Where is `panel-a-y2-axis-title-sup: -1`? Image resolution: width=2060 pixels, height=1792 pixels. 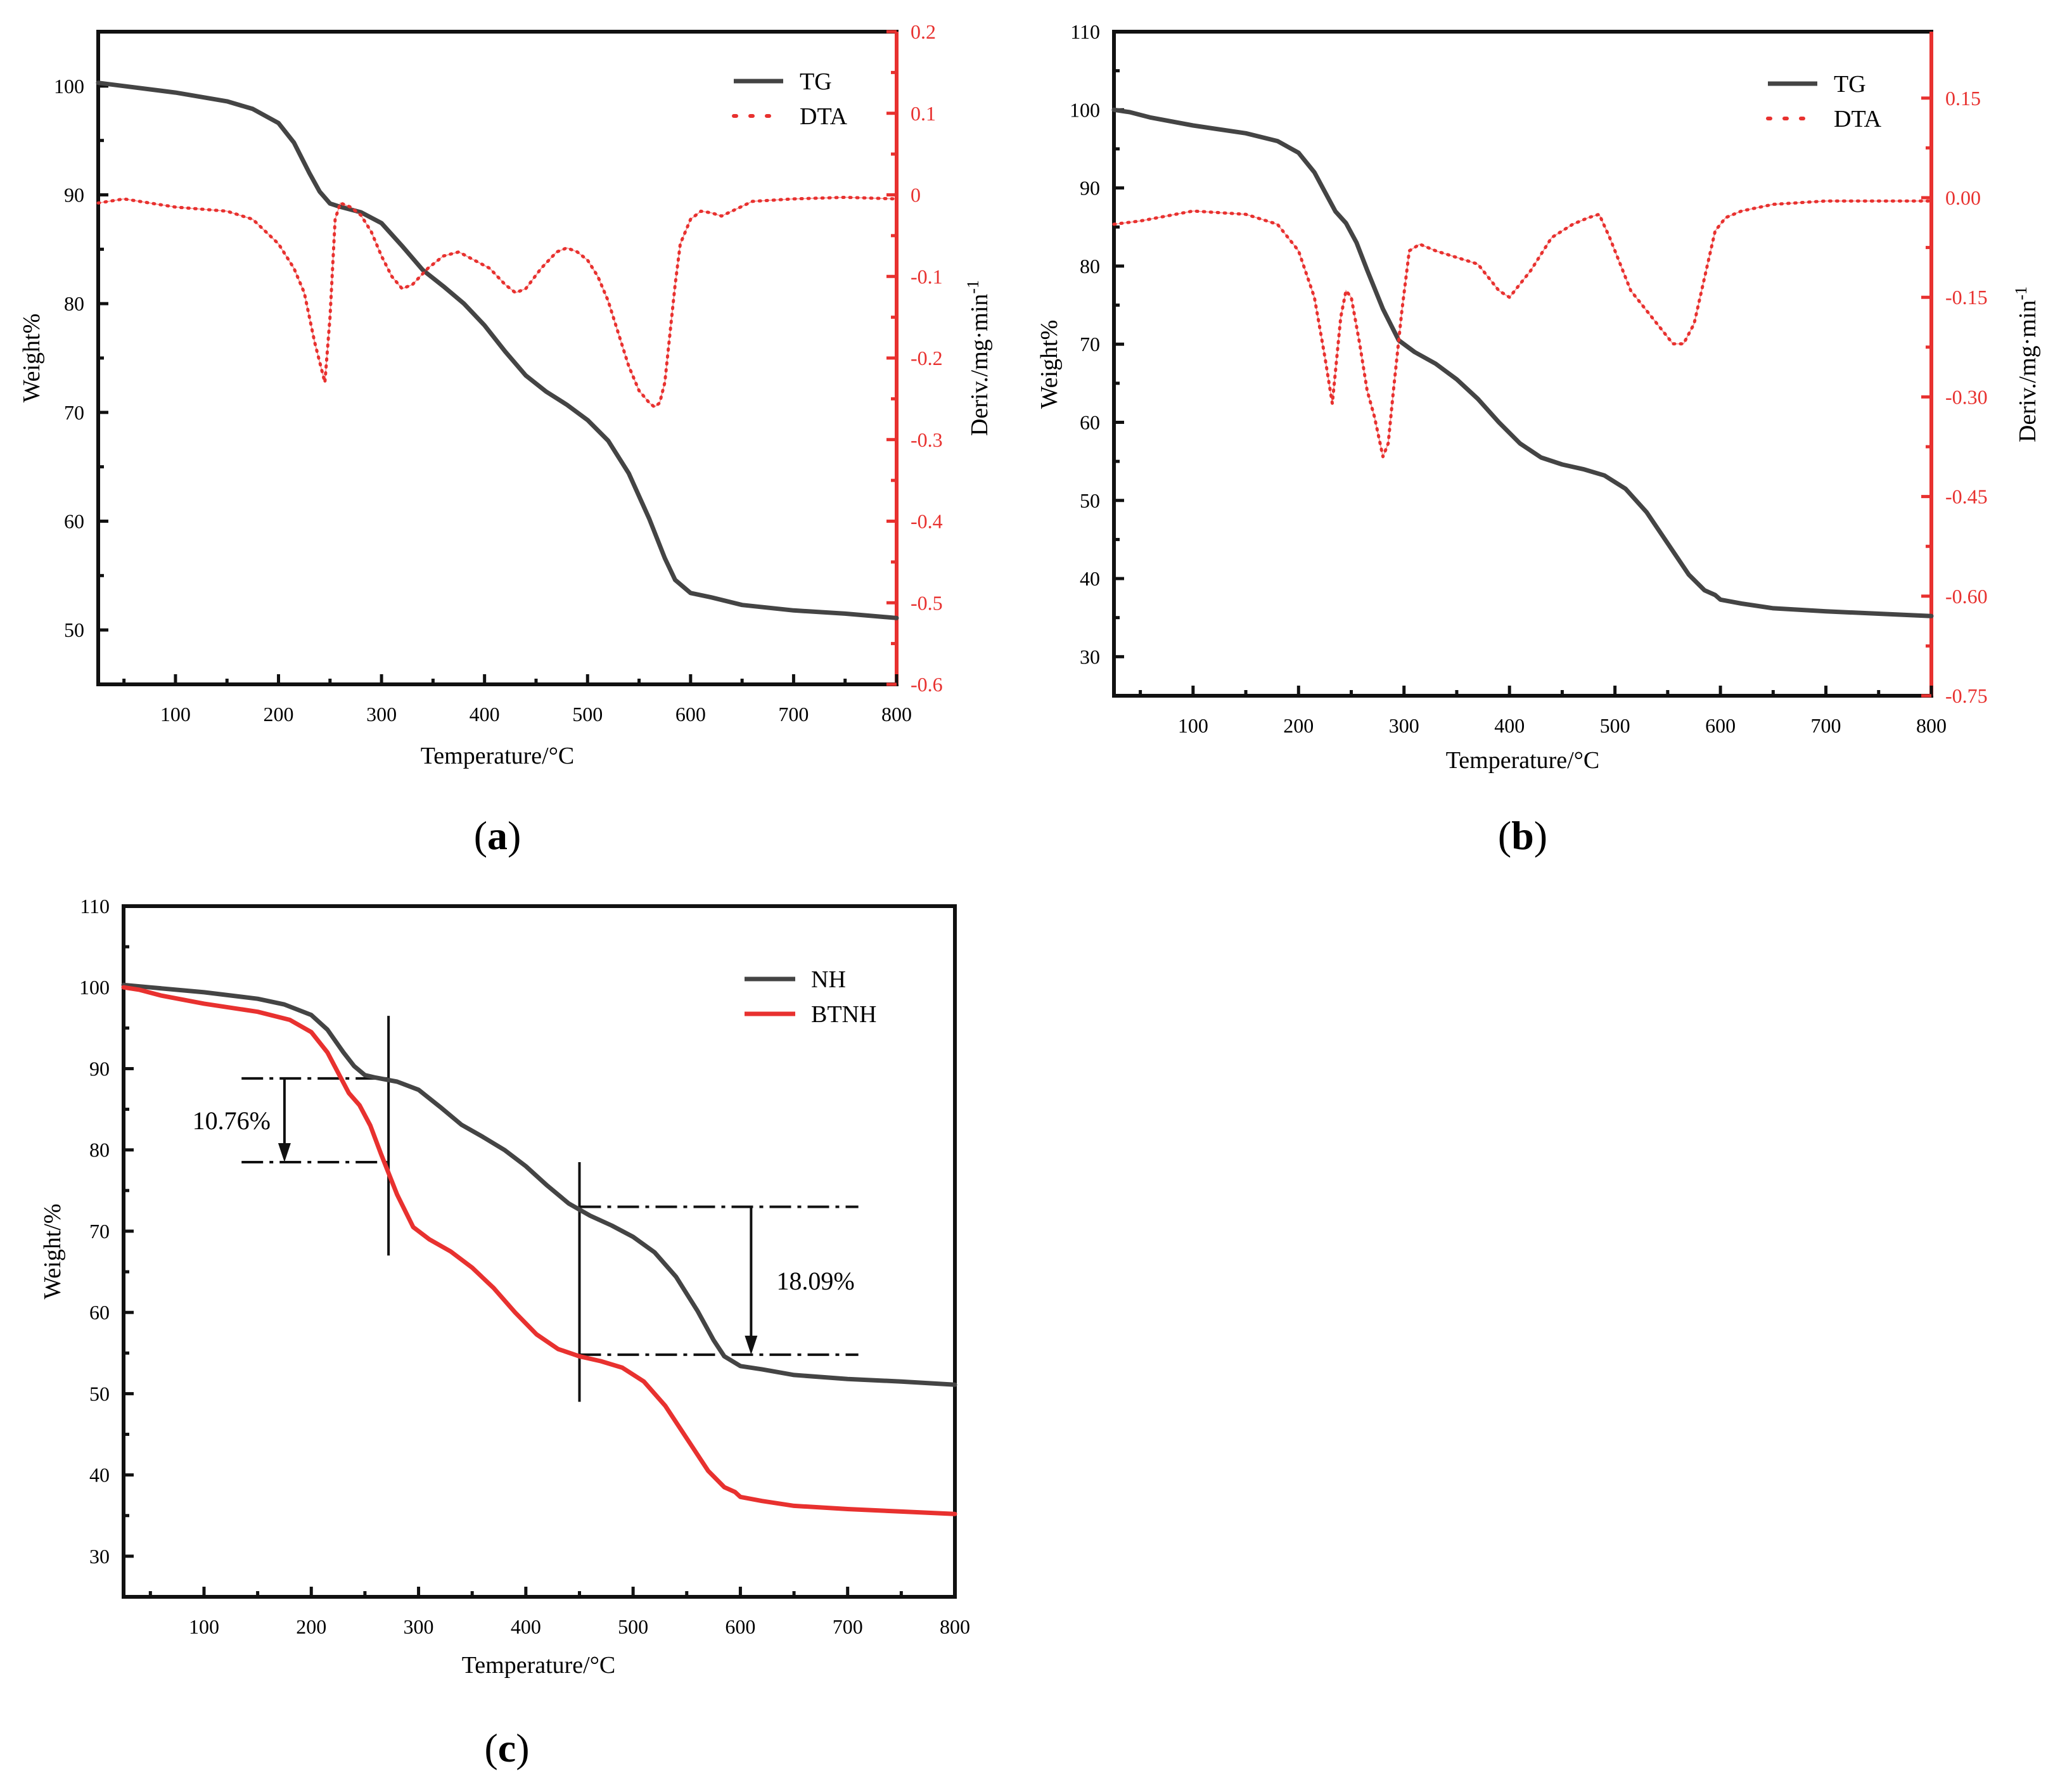
panel-a-y2-axis-title-sup: -1 is located at coordinates (973, 287).